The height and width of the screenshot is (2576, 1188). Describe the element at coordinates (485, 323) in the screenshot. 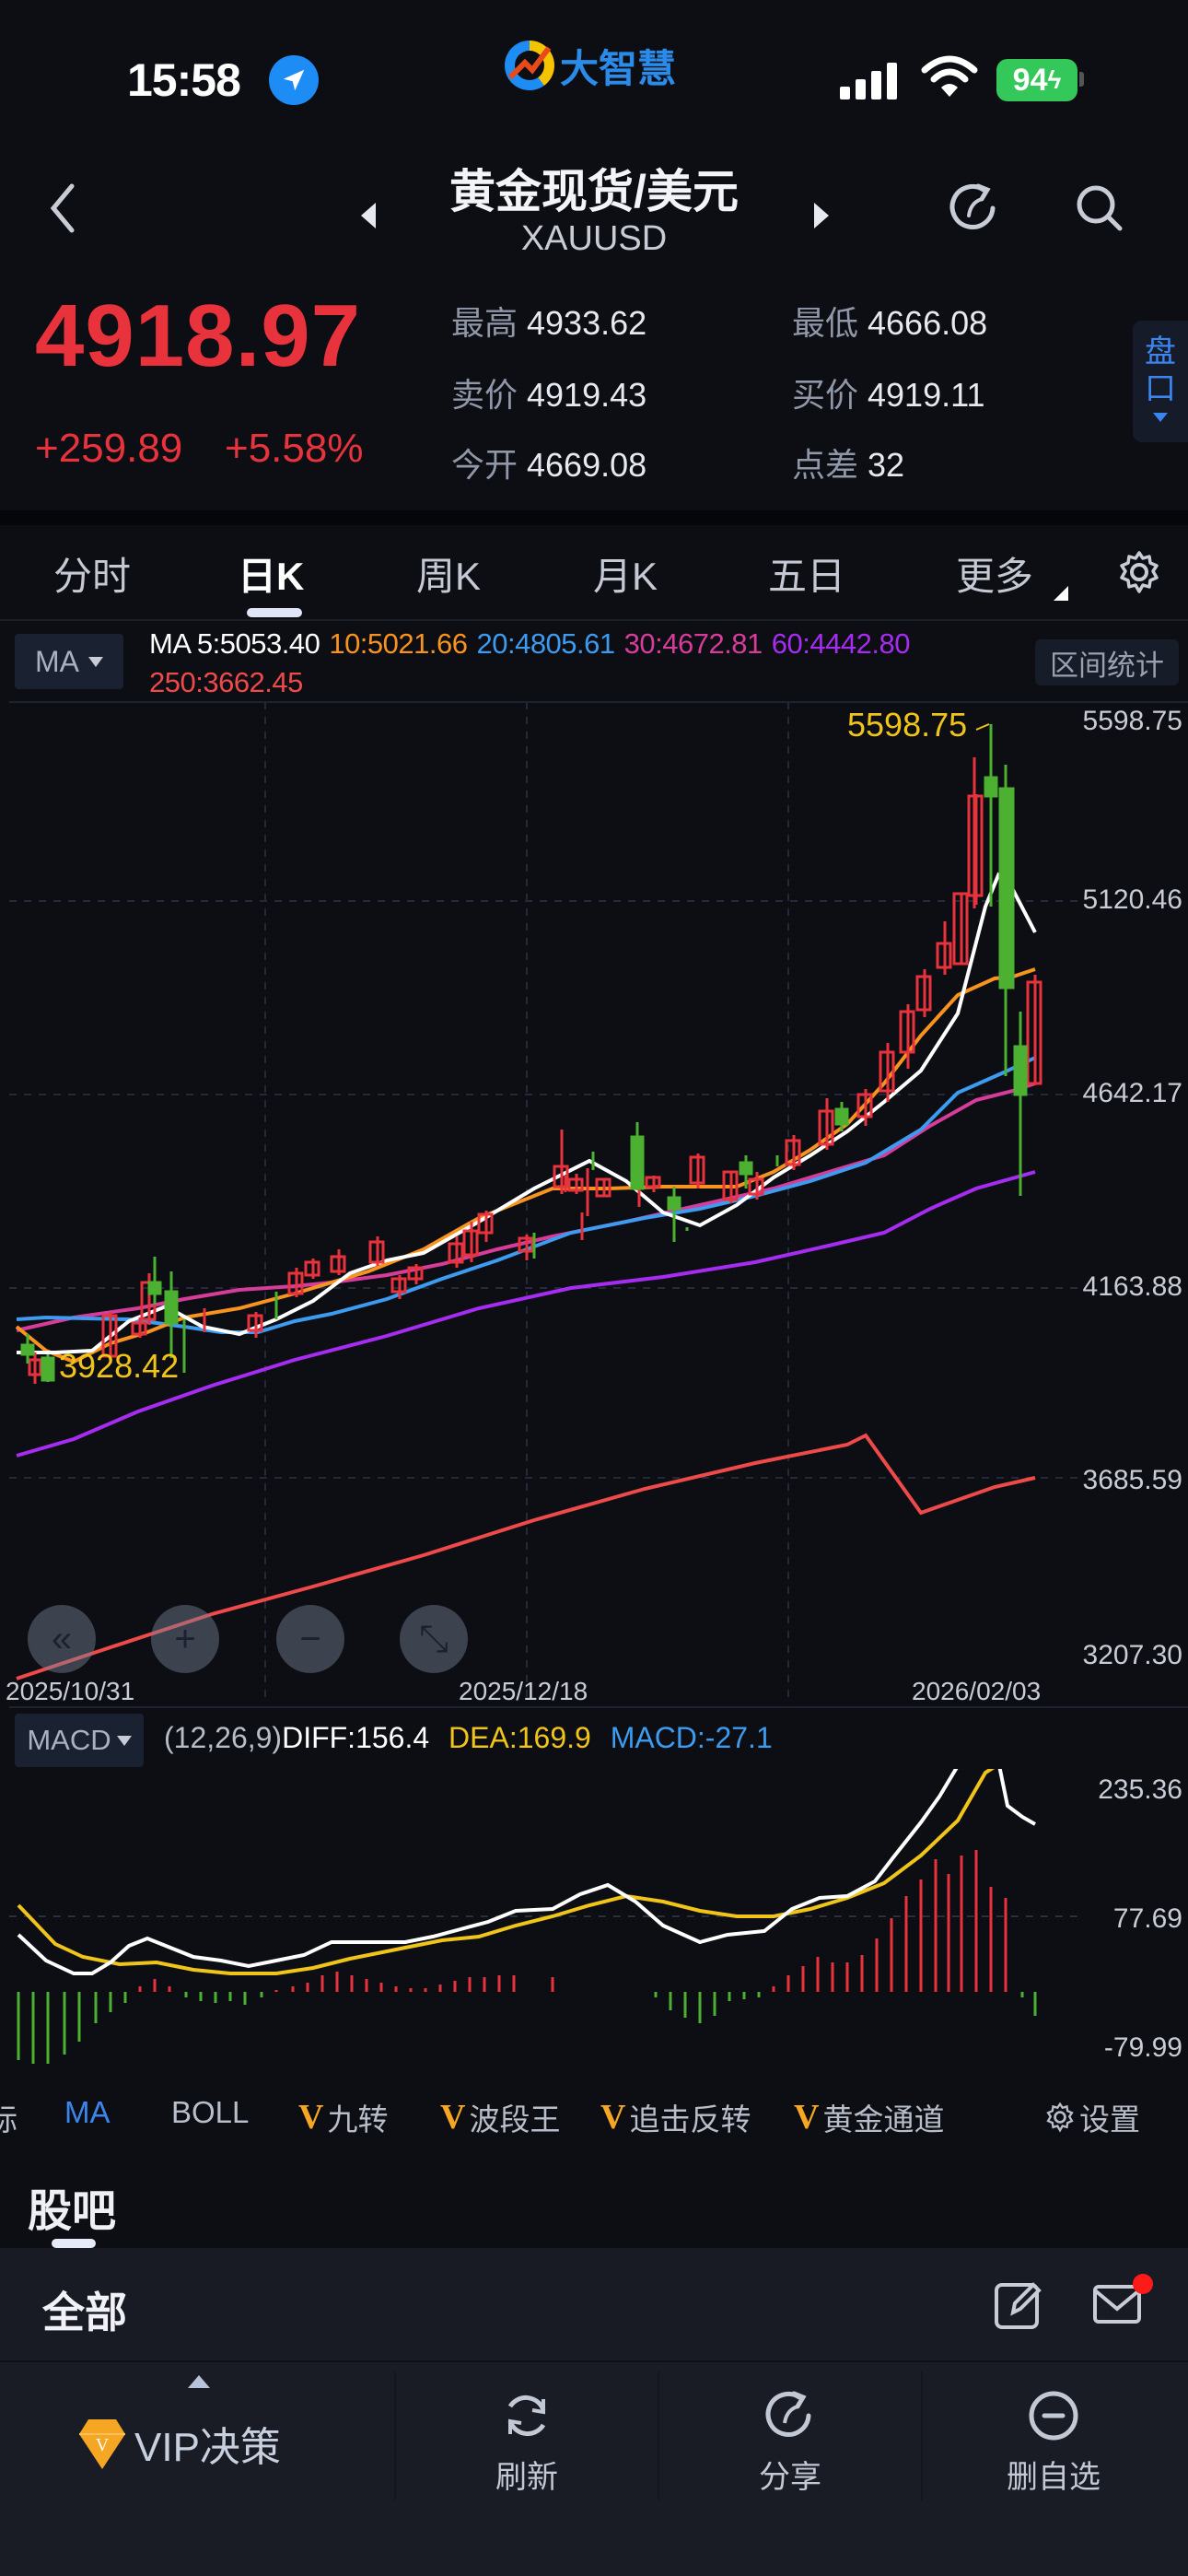

I see `high-label: 最高` at that location.